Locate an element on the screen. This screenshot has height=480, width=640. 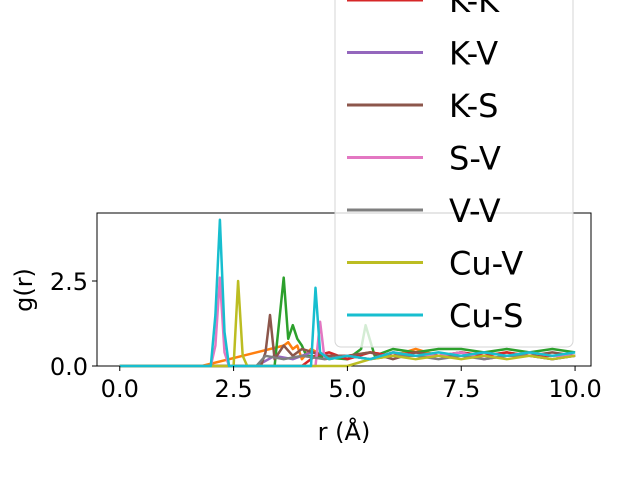
legend-label-k-v: K-V is located at coordinates (473, 54).